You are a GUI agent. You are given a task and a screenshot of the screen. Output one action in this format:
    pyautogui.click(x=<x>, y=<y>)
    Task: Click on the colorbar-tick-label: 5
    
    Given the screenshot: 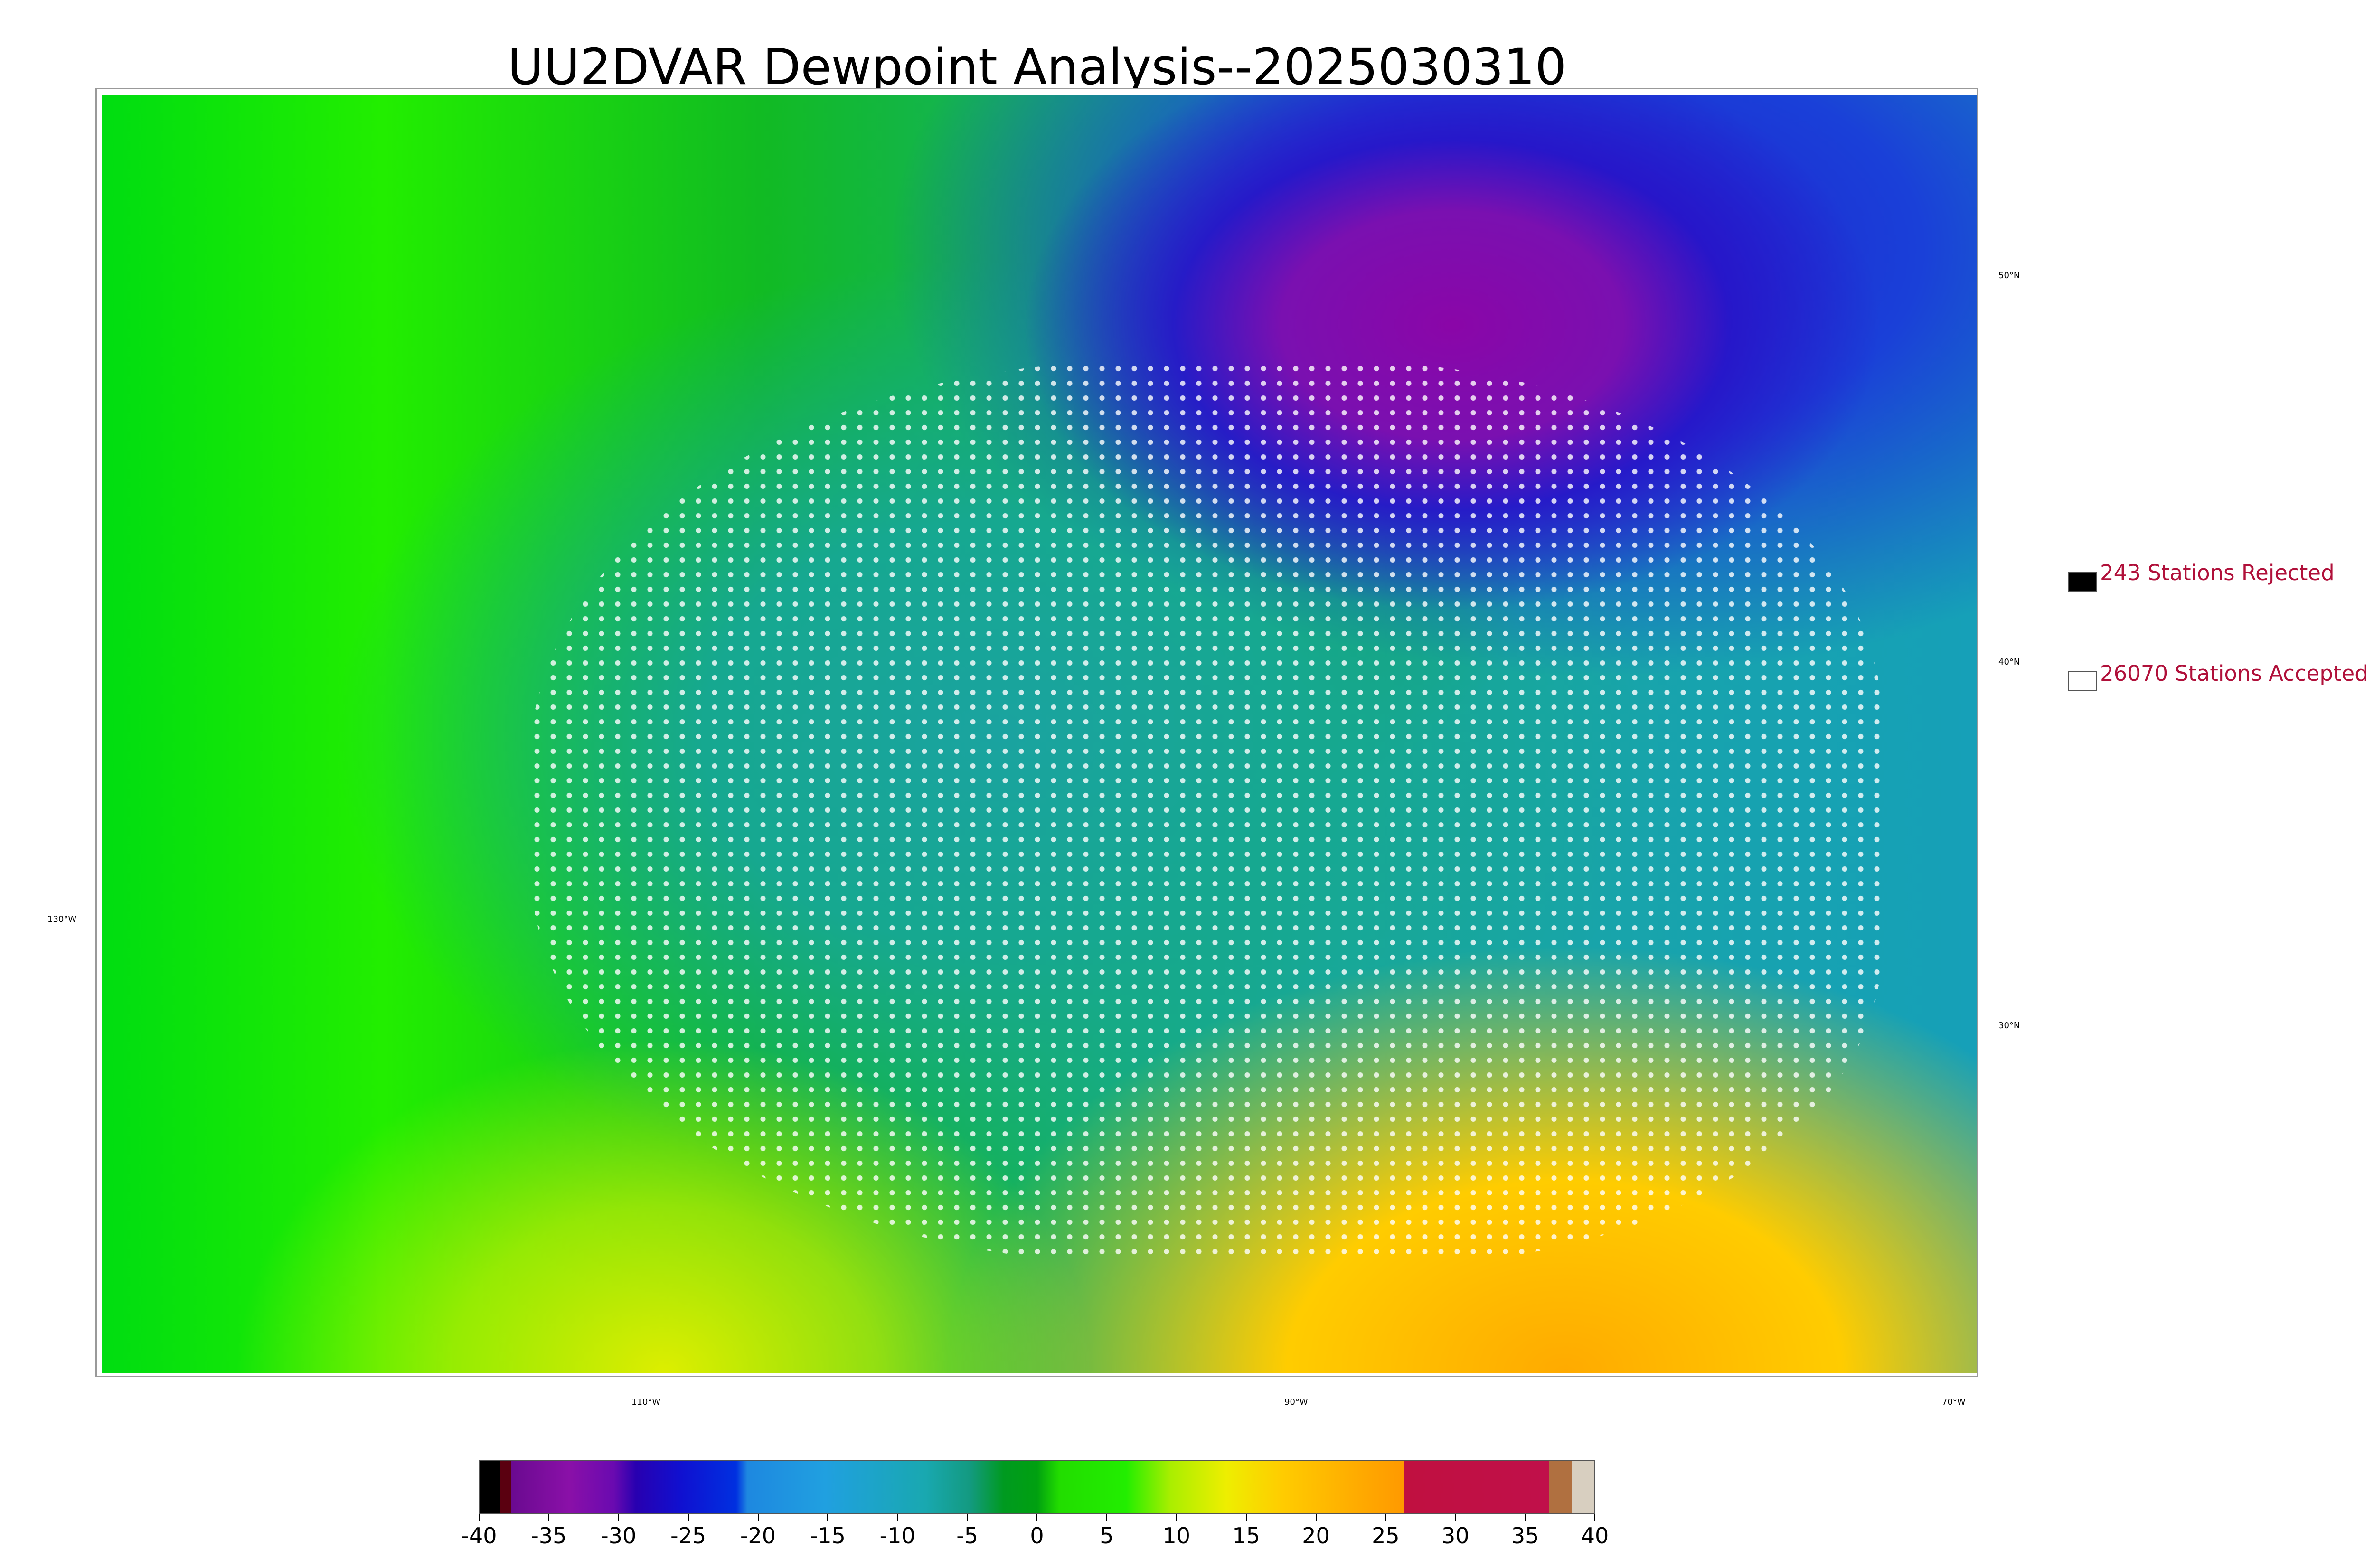 What is the action you would take?
    pyautogui.click(x=1107, y=1536)
    